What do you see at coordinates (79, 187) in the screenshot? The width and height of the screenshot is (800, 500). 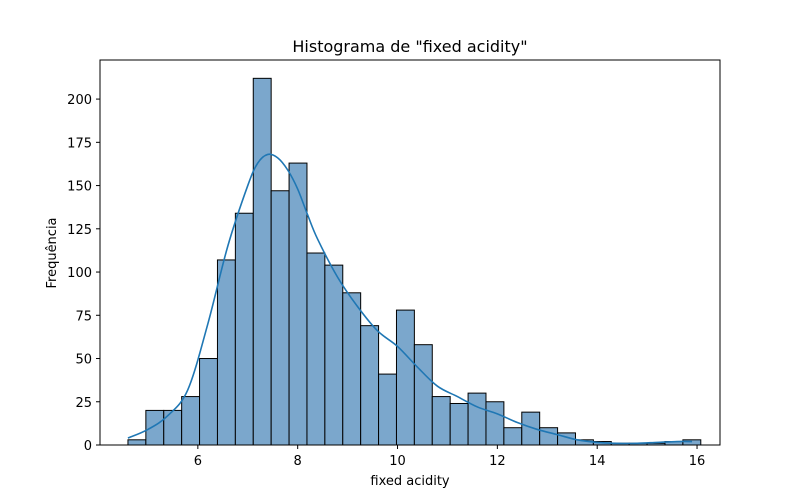 I see `y-tick-label: 150` at bounding box center [79, 187].